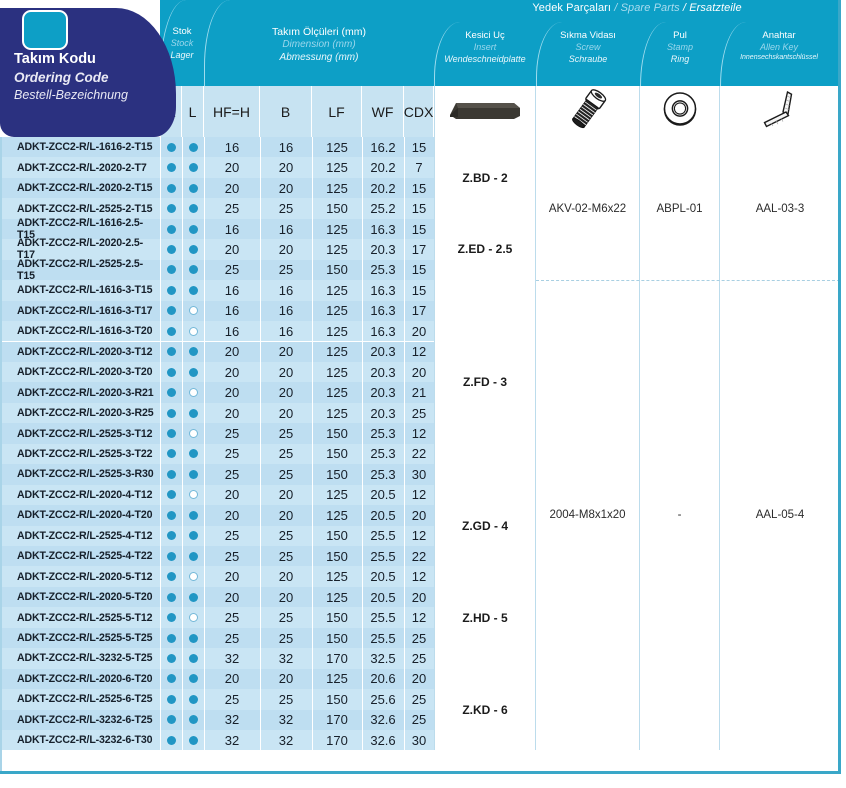  I want to click on cell-ring-code-label: ABPL-01, so click(679, 208).